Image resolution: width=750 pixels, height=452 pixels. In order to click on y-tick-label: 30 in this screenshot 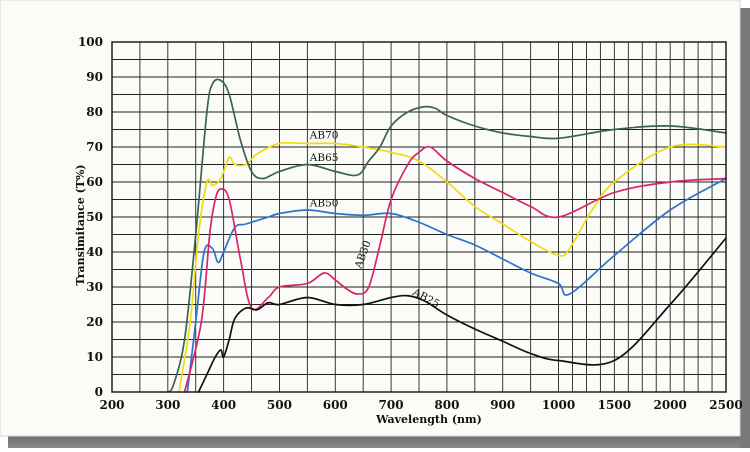, I will do `click(94, 287)`.